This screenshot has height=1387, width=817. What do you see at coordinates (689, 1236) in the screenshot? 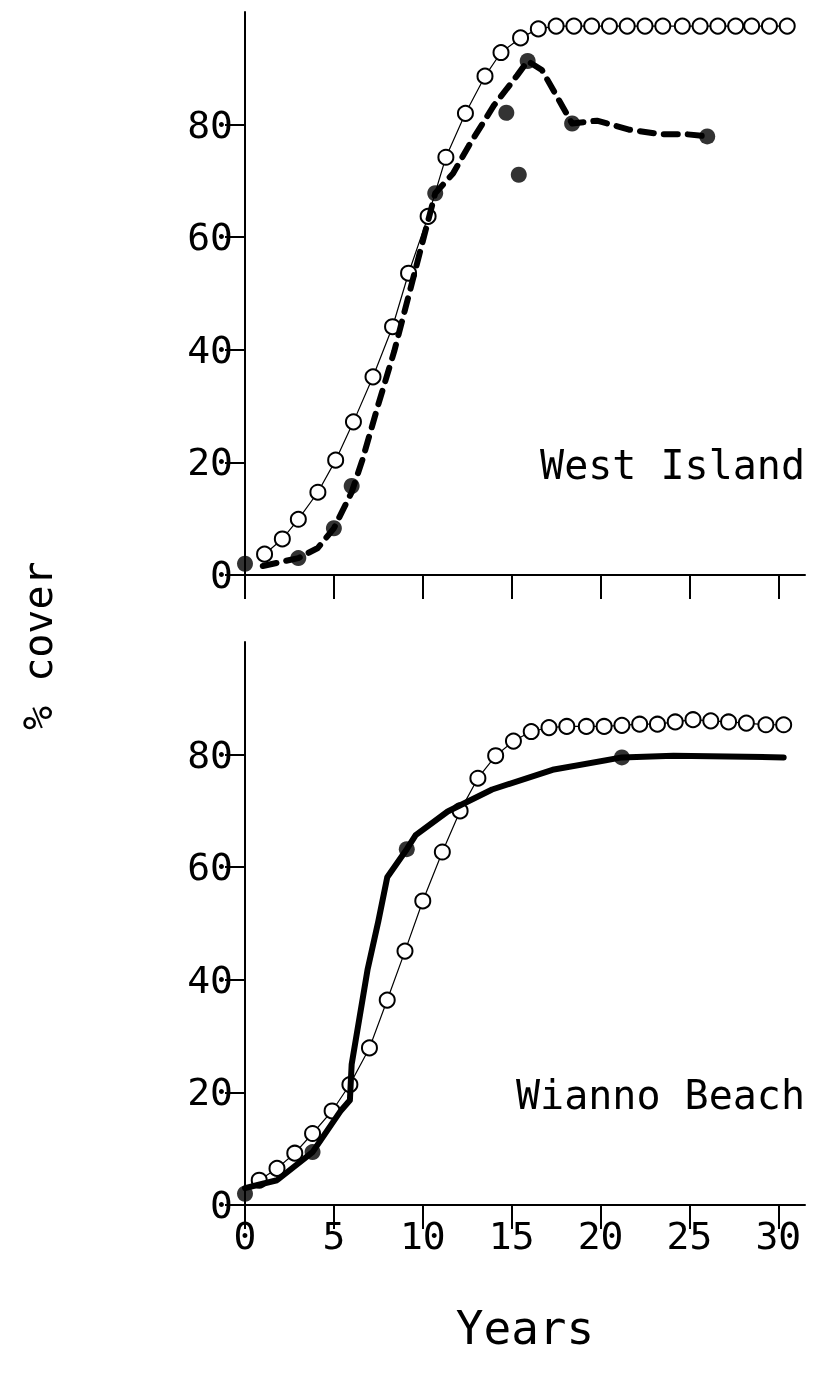
I see `x-tick-label: 25` at bounding box center [689, 1236].